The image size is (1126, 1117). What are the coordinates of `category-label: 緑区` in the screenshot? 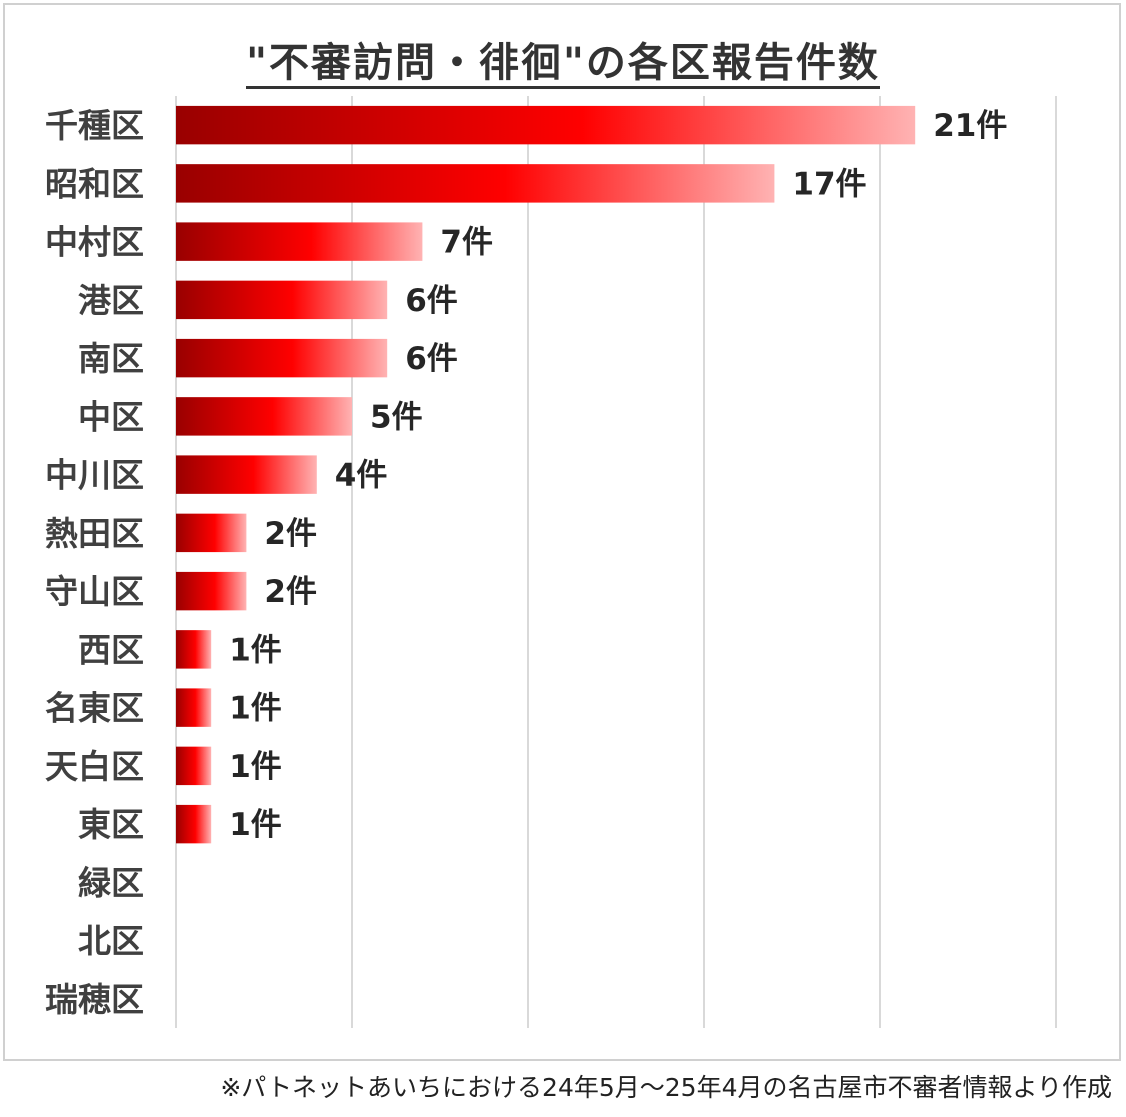 It's located at (111, 882).